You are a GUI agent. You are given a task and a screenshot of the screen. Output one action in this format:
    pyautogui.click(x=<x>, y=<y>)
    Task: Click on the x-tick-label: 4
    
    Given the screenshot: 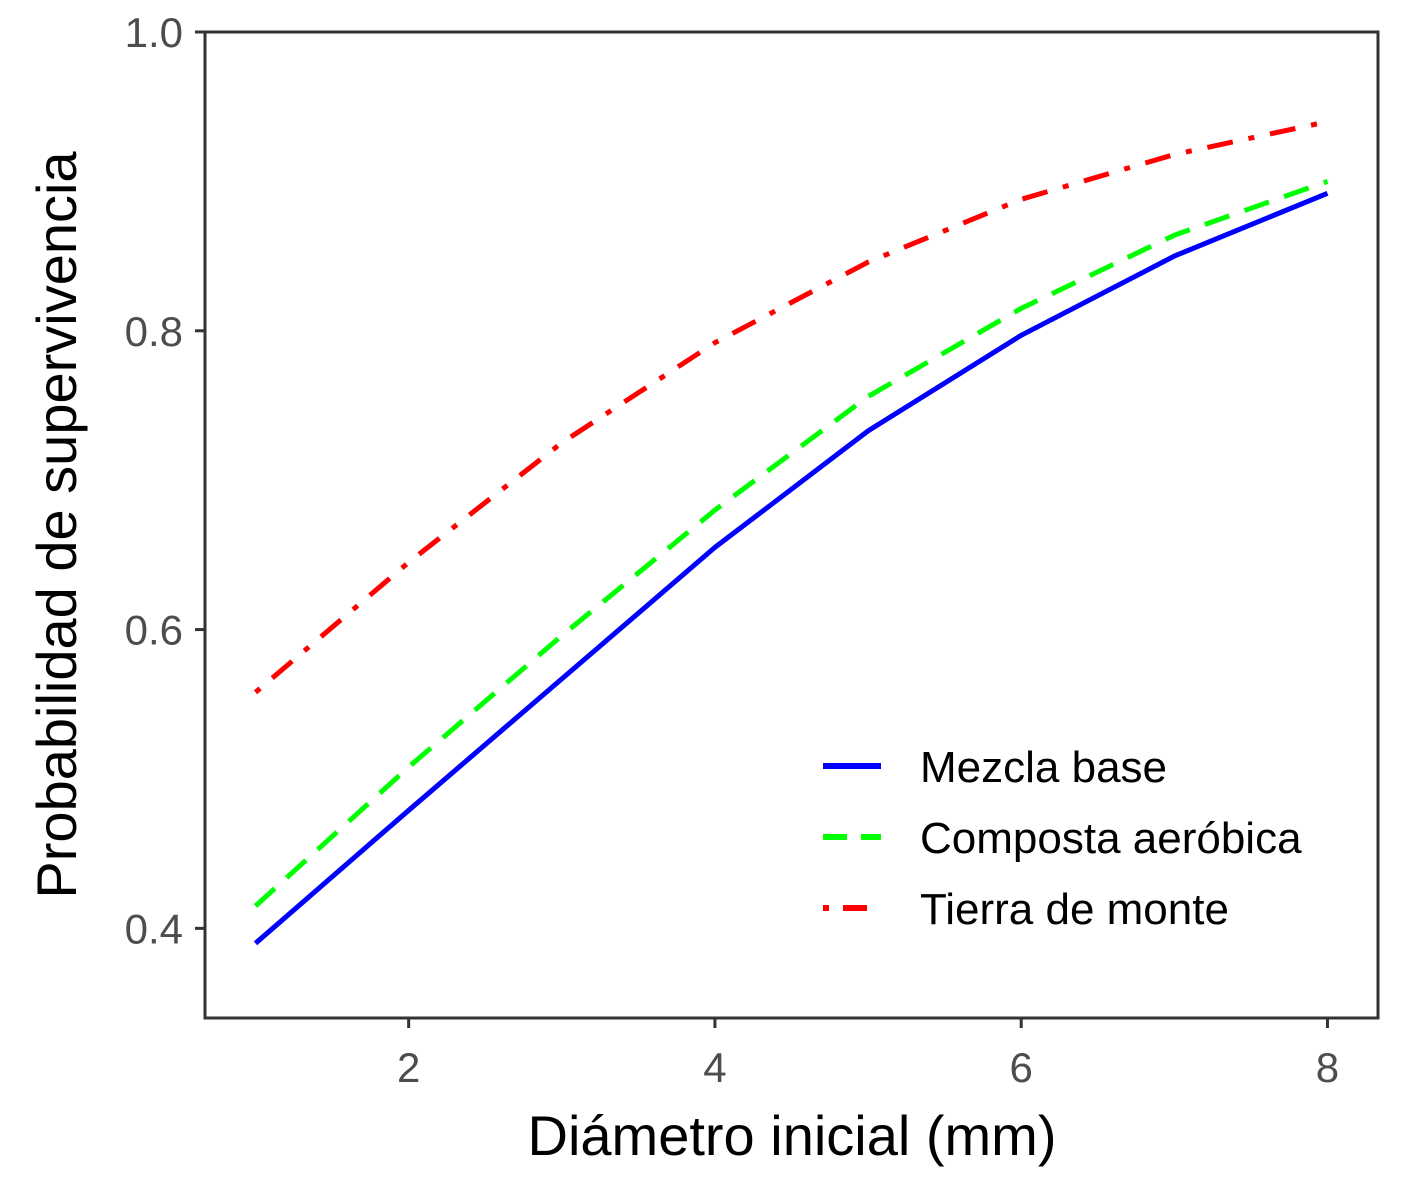 What is the action you would take?
    pyautogui.click(x=714, y=1067)
    